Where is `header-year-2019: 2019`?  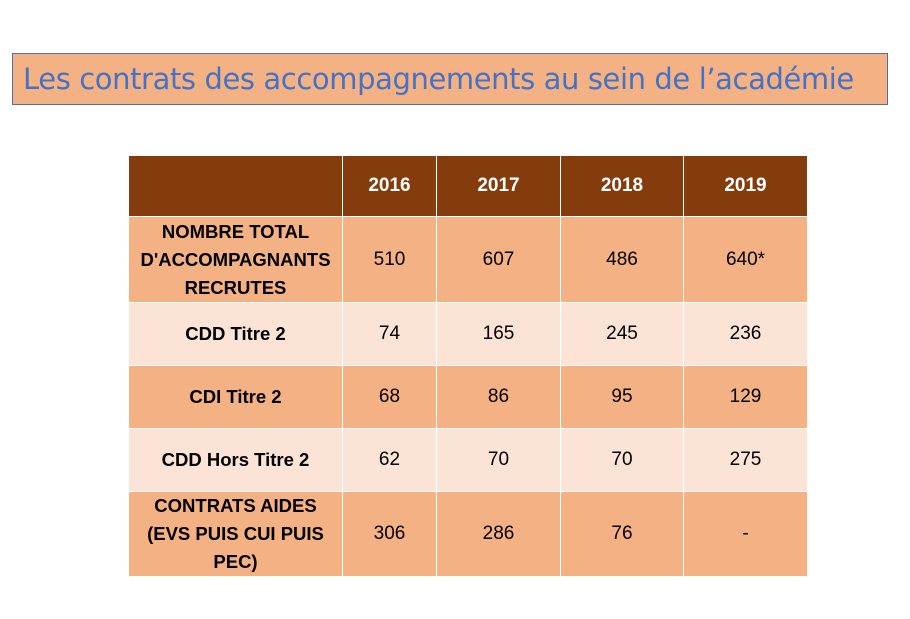 header-year-2019: 2019 is located at coordinates (745, 186).